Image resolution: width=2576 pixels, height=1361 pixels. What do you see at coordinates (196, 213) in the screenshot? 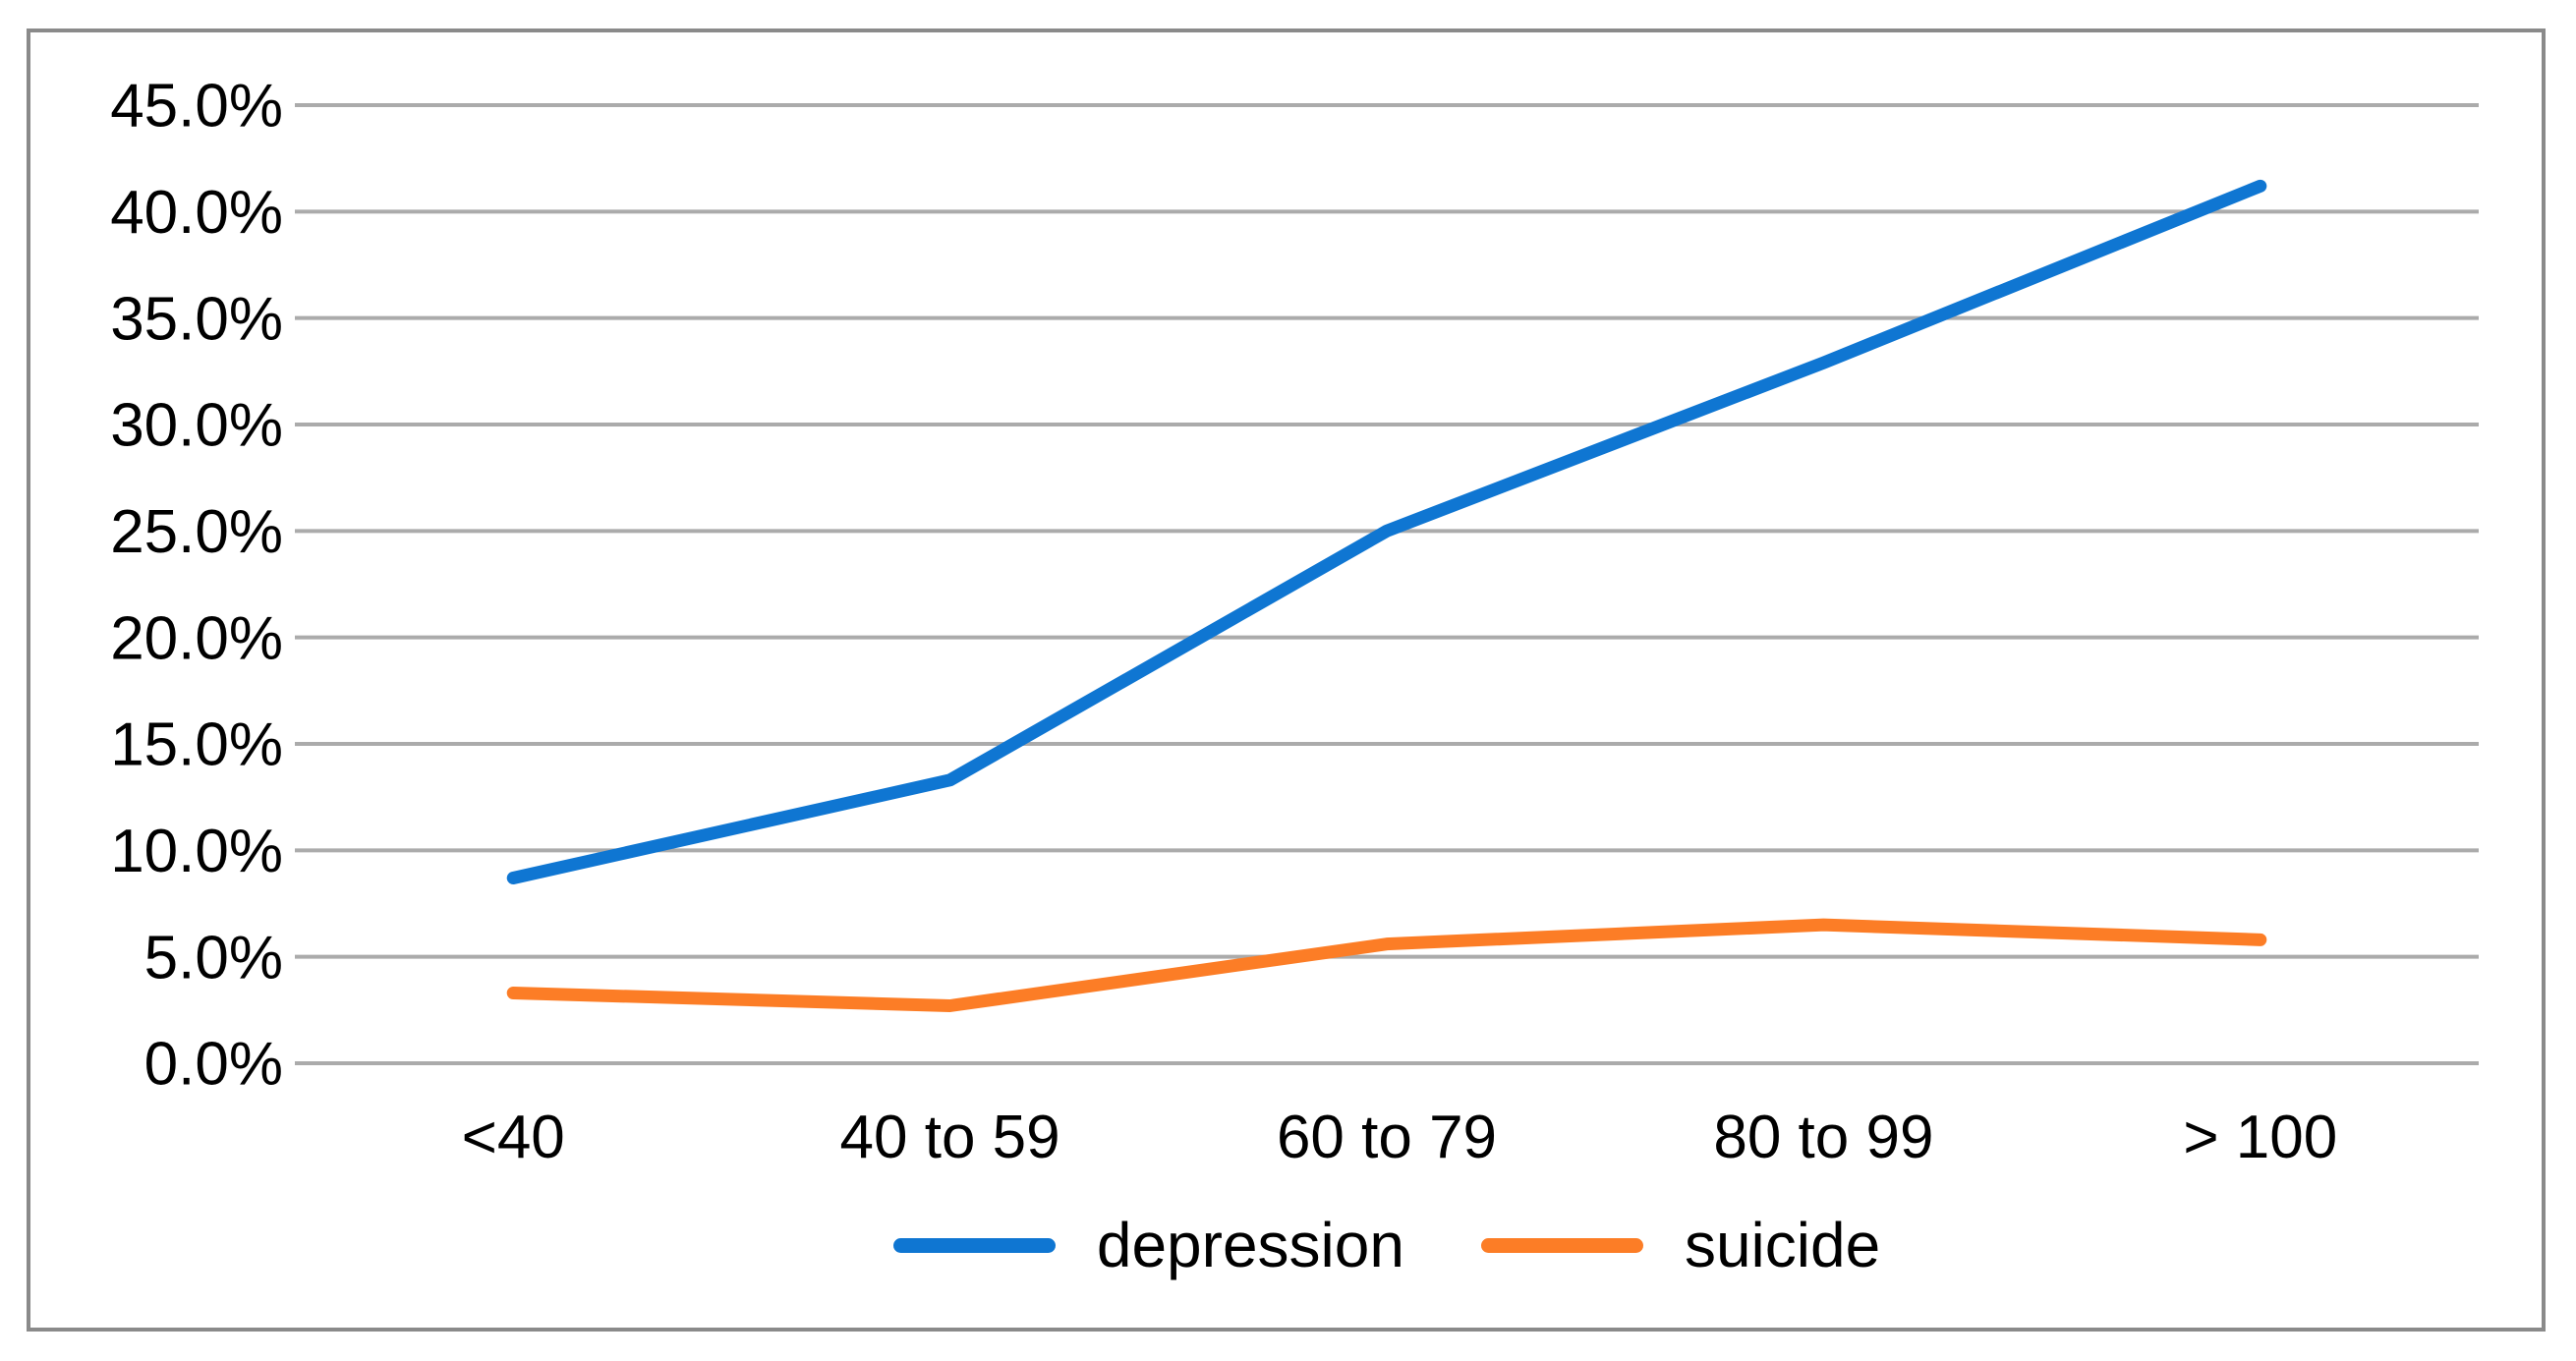
I see `y-tick-label: 40.0%` at bounding box center [196, 213].